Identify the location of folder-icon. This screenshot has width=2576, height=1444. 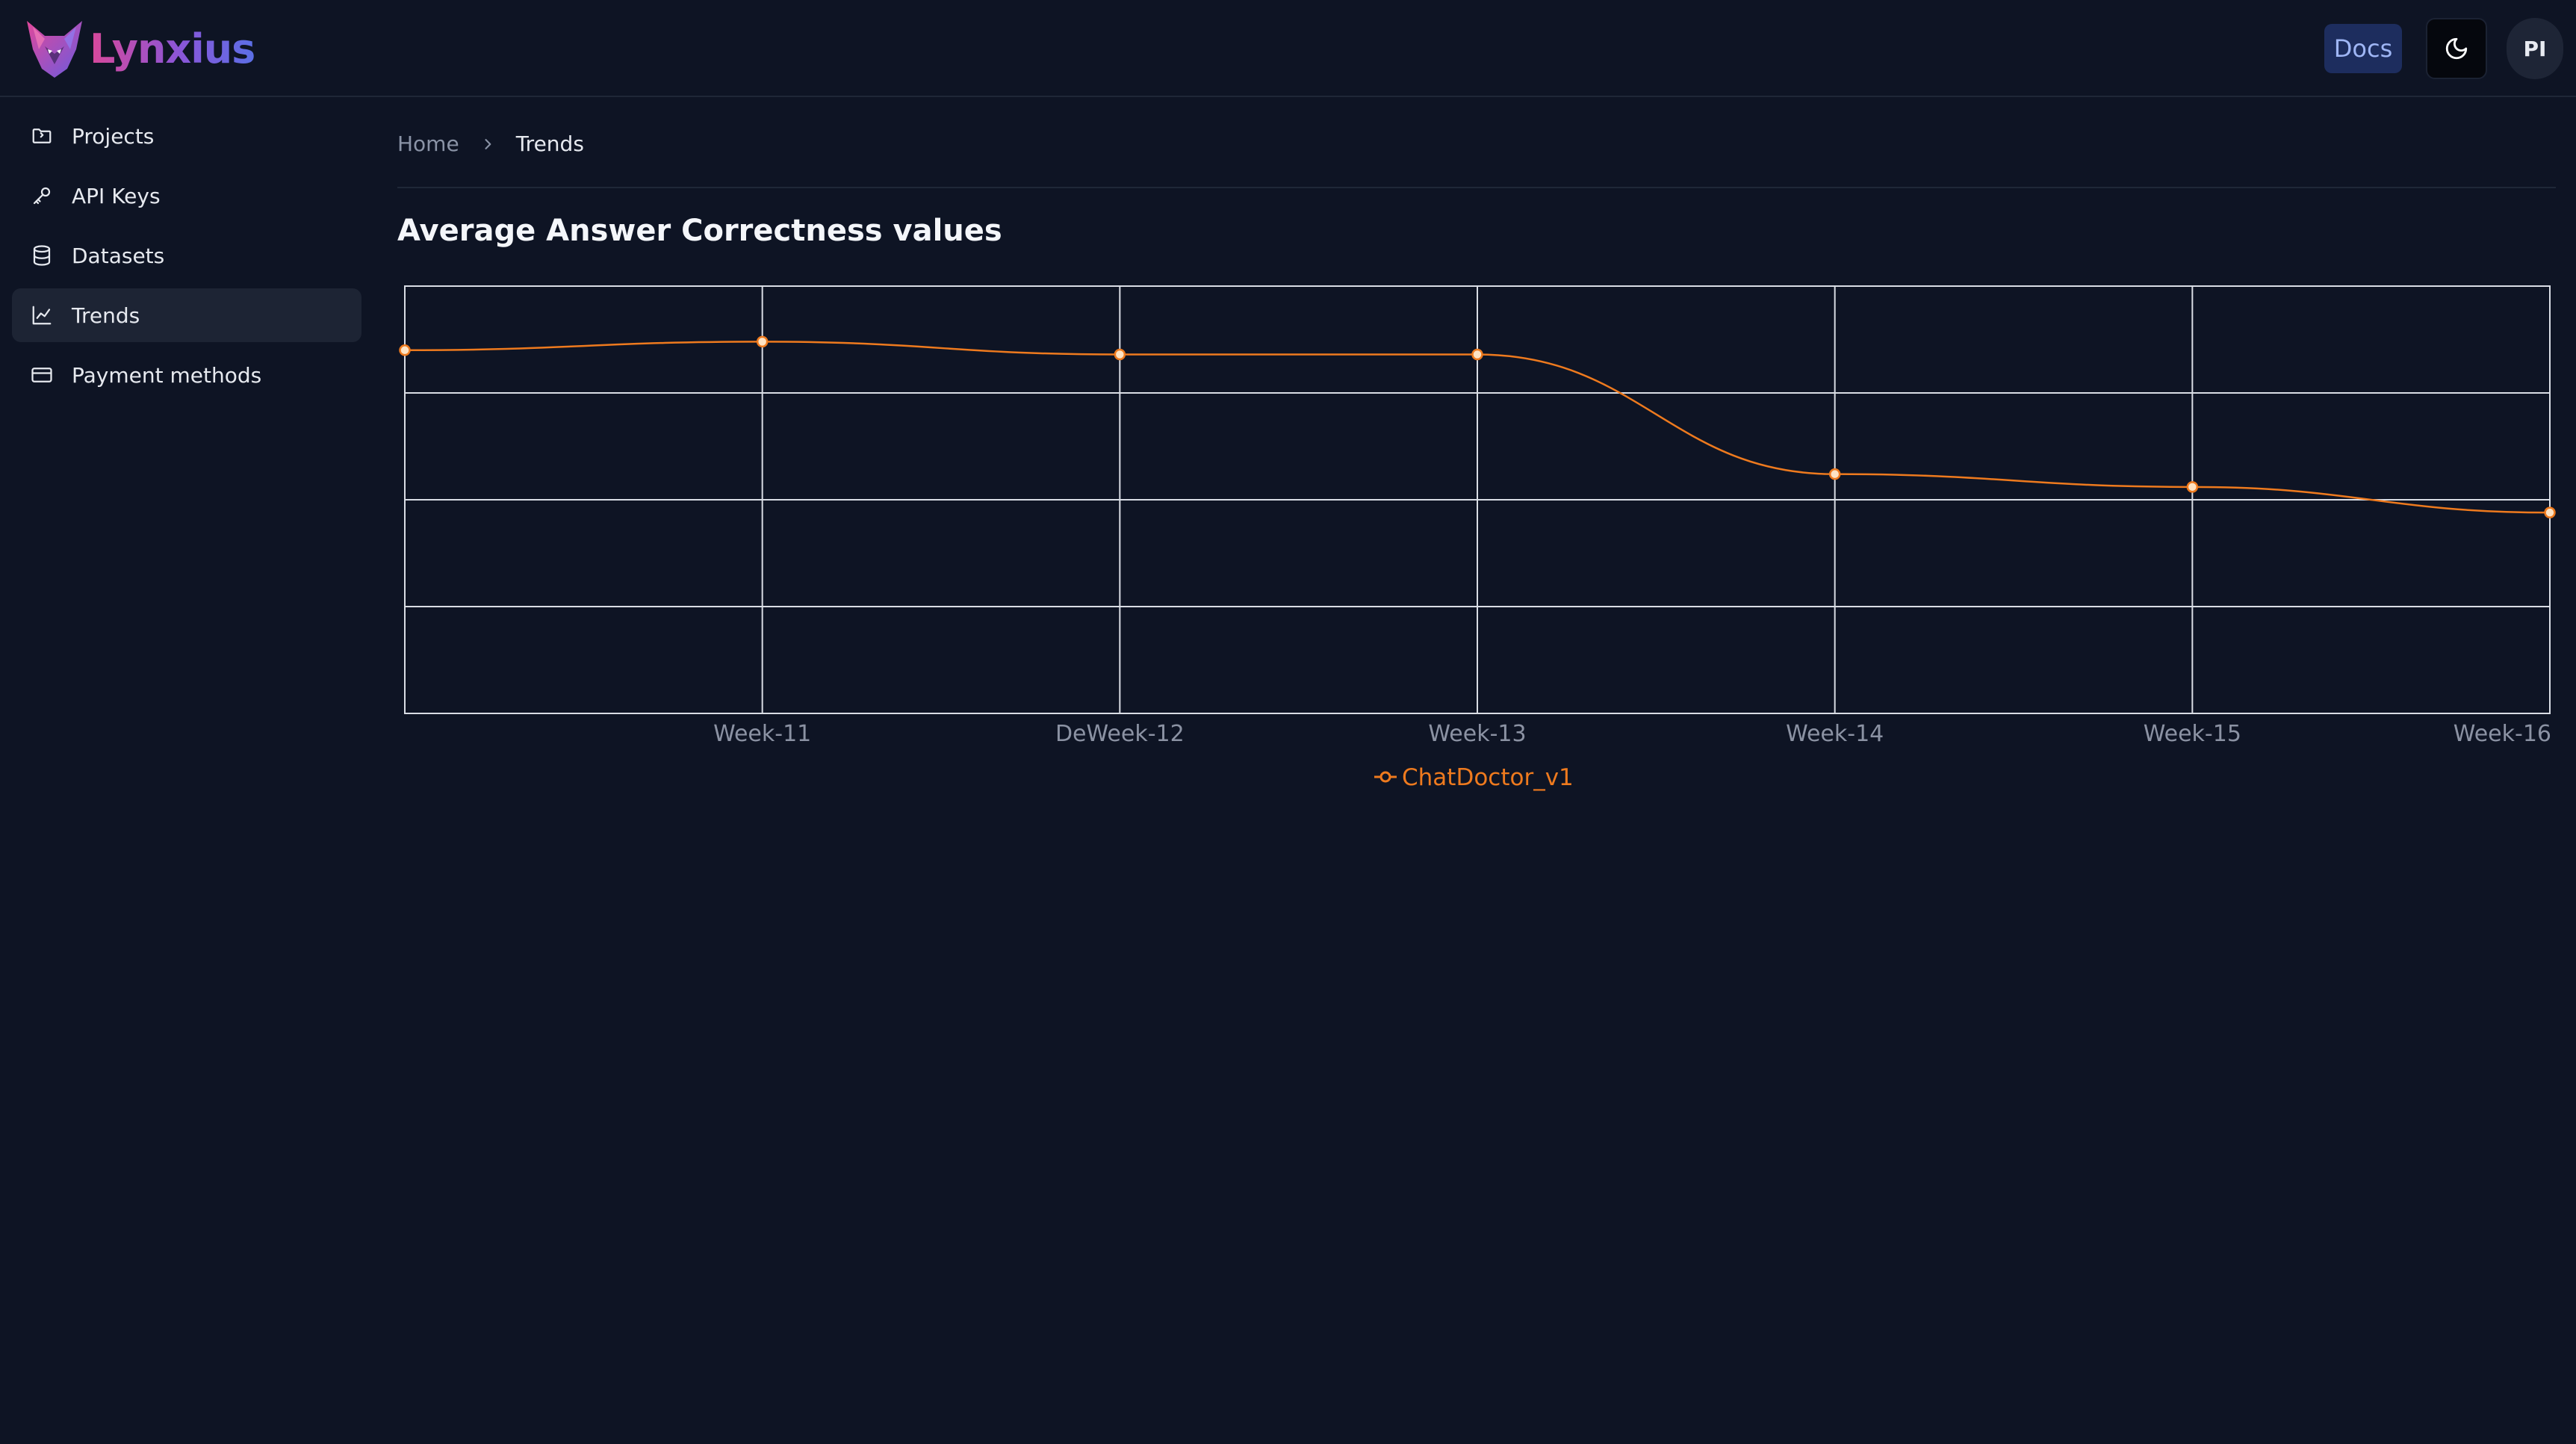
(42, 136).